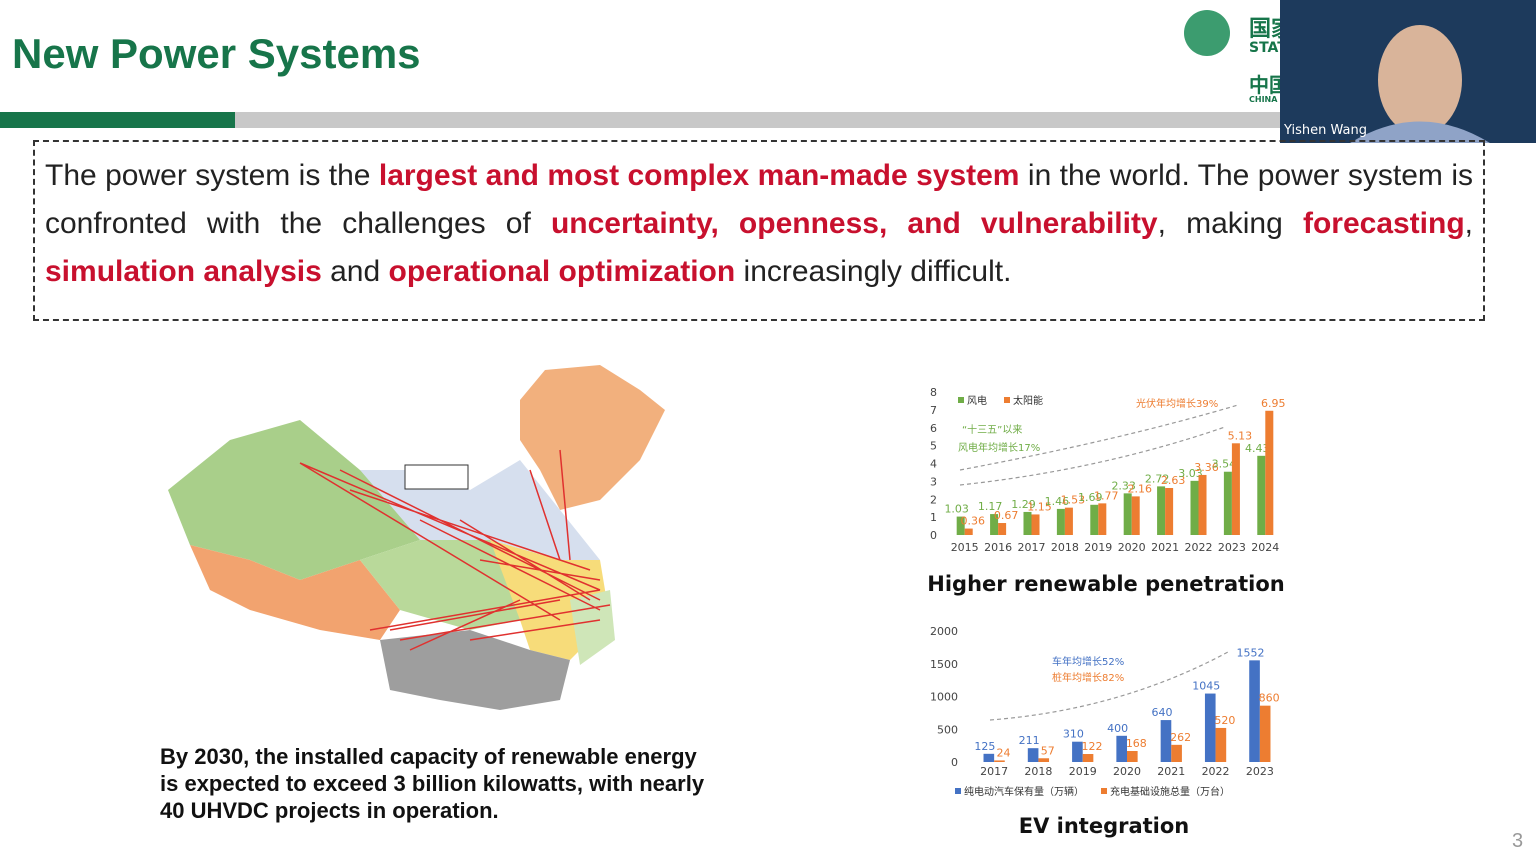 The height and width of the screenshot is (864, 1536). What do you see at coordinates (355, 271) in the screenshot?
I see `body-text: and` at bounding box center [355, 271].